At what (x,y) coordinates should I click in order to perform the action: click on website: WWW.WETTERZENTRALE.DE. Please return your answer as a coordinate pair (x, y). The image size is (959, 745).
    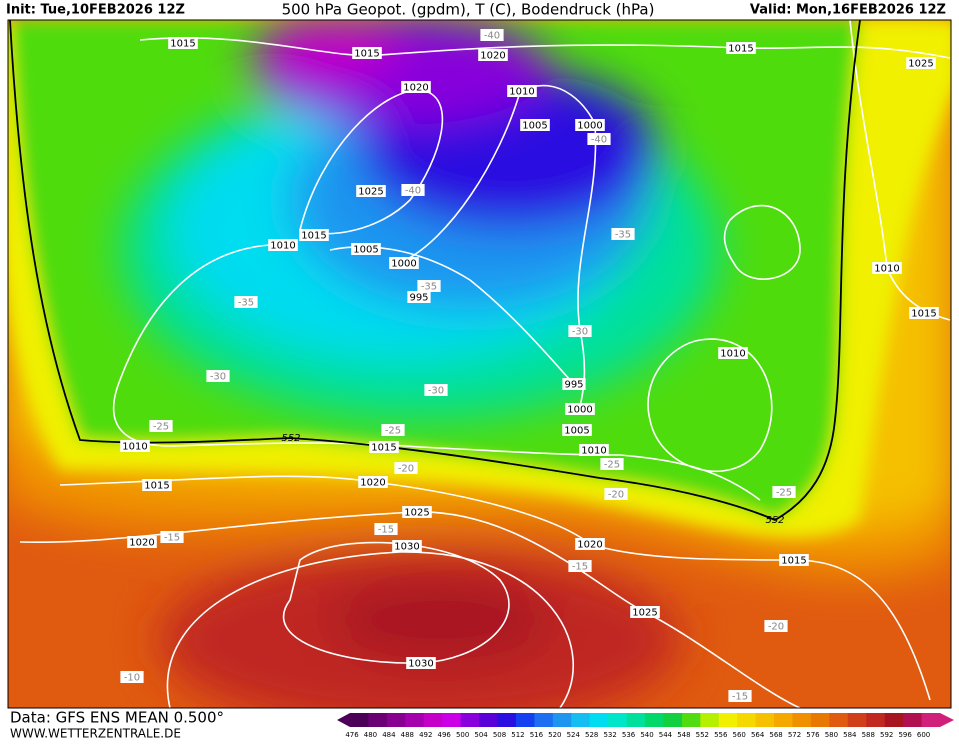
    Looking at the image, I should click on (95, 734).